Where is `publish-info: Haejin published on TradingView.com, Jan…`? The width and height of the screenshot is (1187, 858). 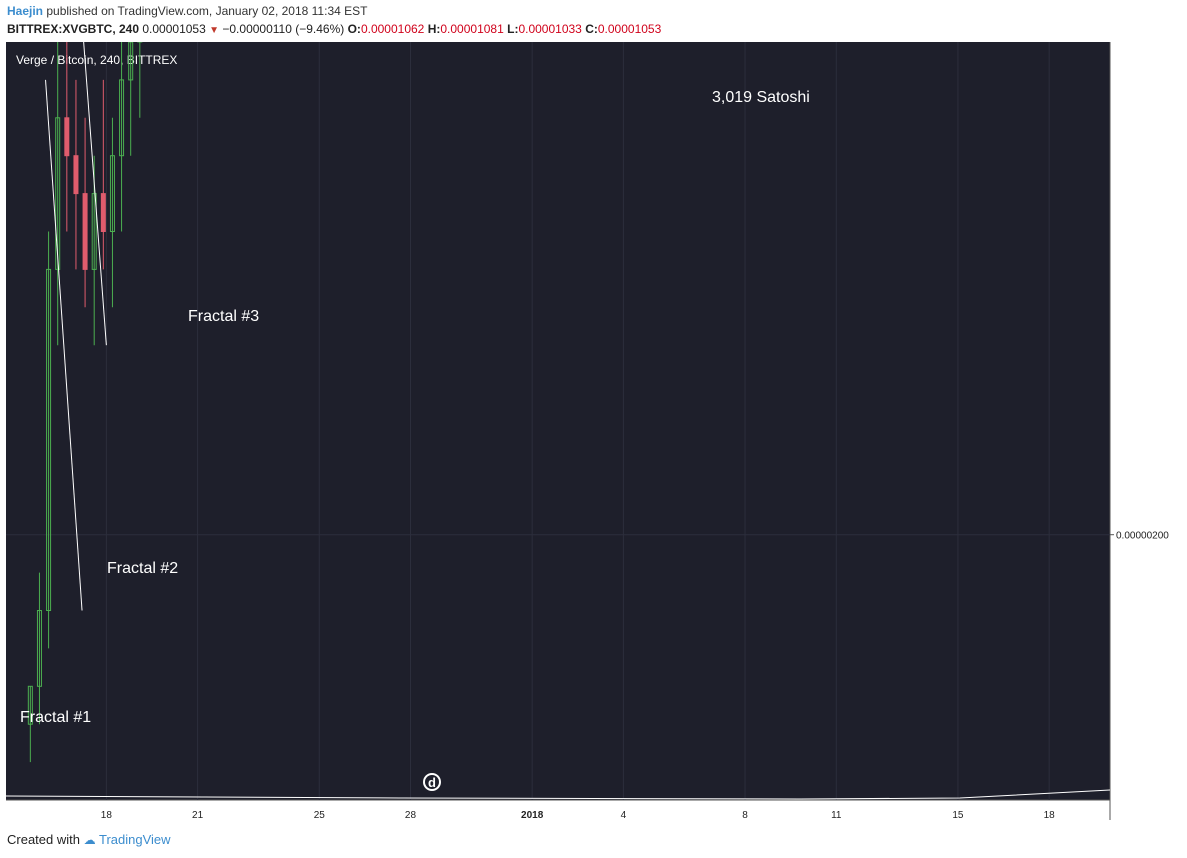
publish-info: Haejin published on TradingView.com, Jan… is located at coordinates (187, 11).